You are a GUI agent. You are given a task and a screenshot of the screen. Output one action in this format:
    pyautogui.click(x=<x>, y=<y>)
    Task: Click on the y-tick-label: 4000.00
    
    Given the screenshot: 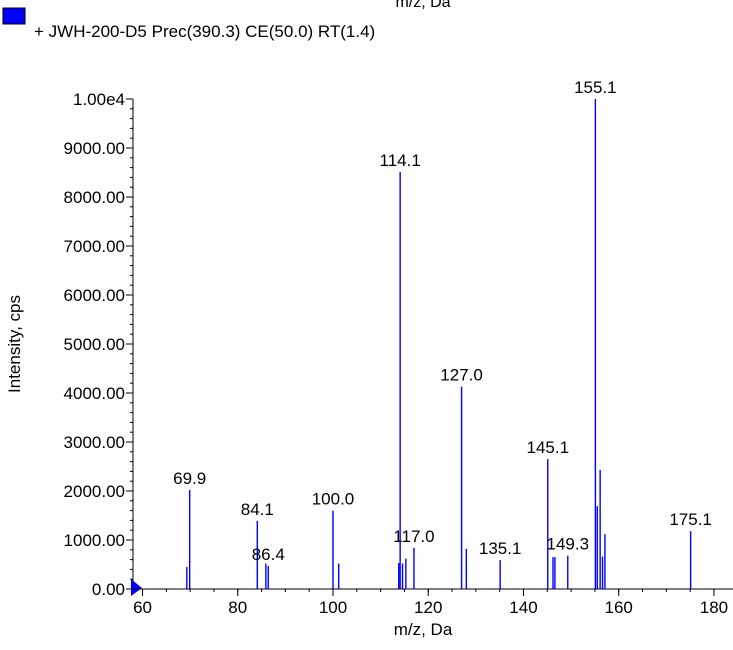 What is the action you would take?
    pyautogui.click(x=94, y=393)
    